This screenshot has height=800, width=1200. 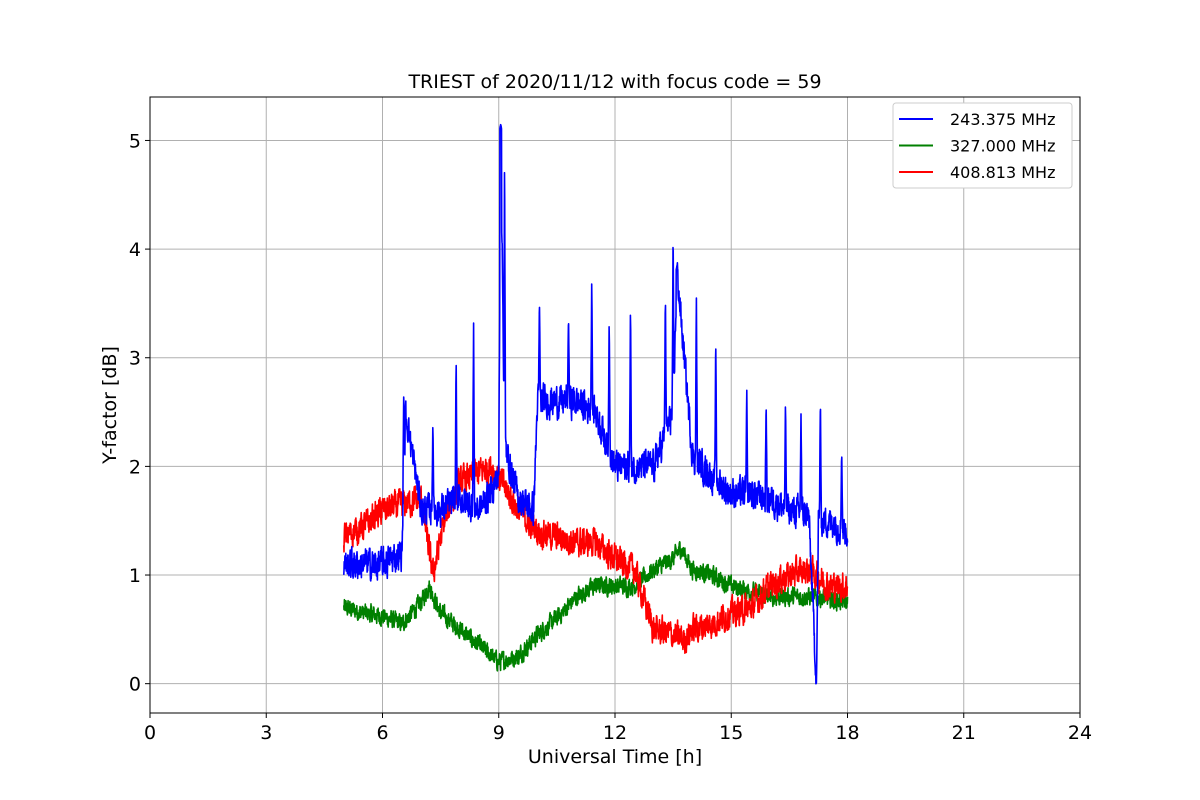 I want to click on y-tick-label: 2, so click(x=135, y=467).